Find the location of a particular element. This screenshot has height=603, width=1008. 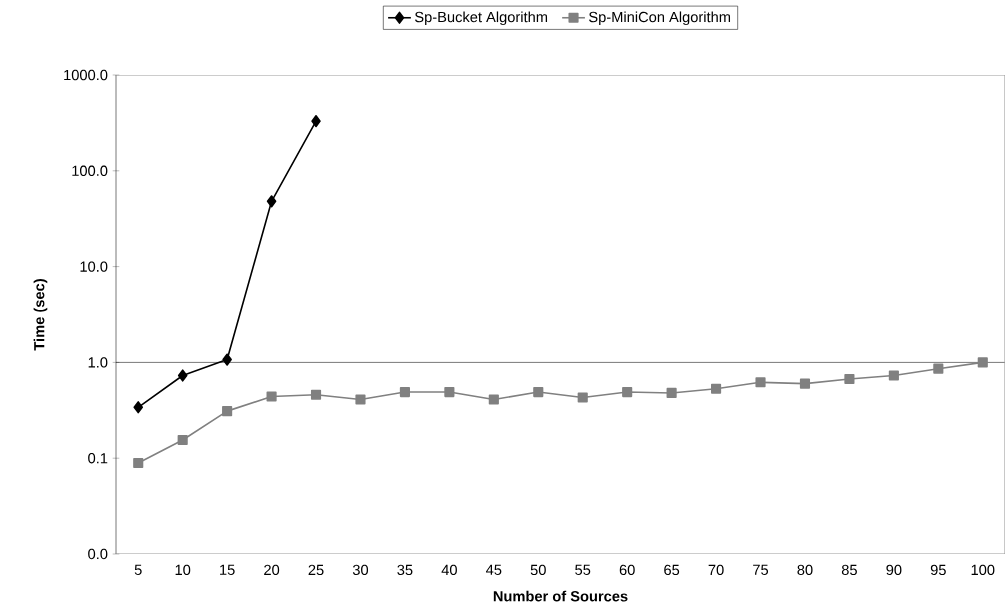

x-tick-label: 65 is located at coordinates (672, 570).